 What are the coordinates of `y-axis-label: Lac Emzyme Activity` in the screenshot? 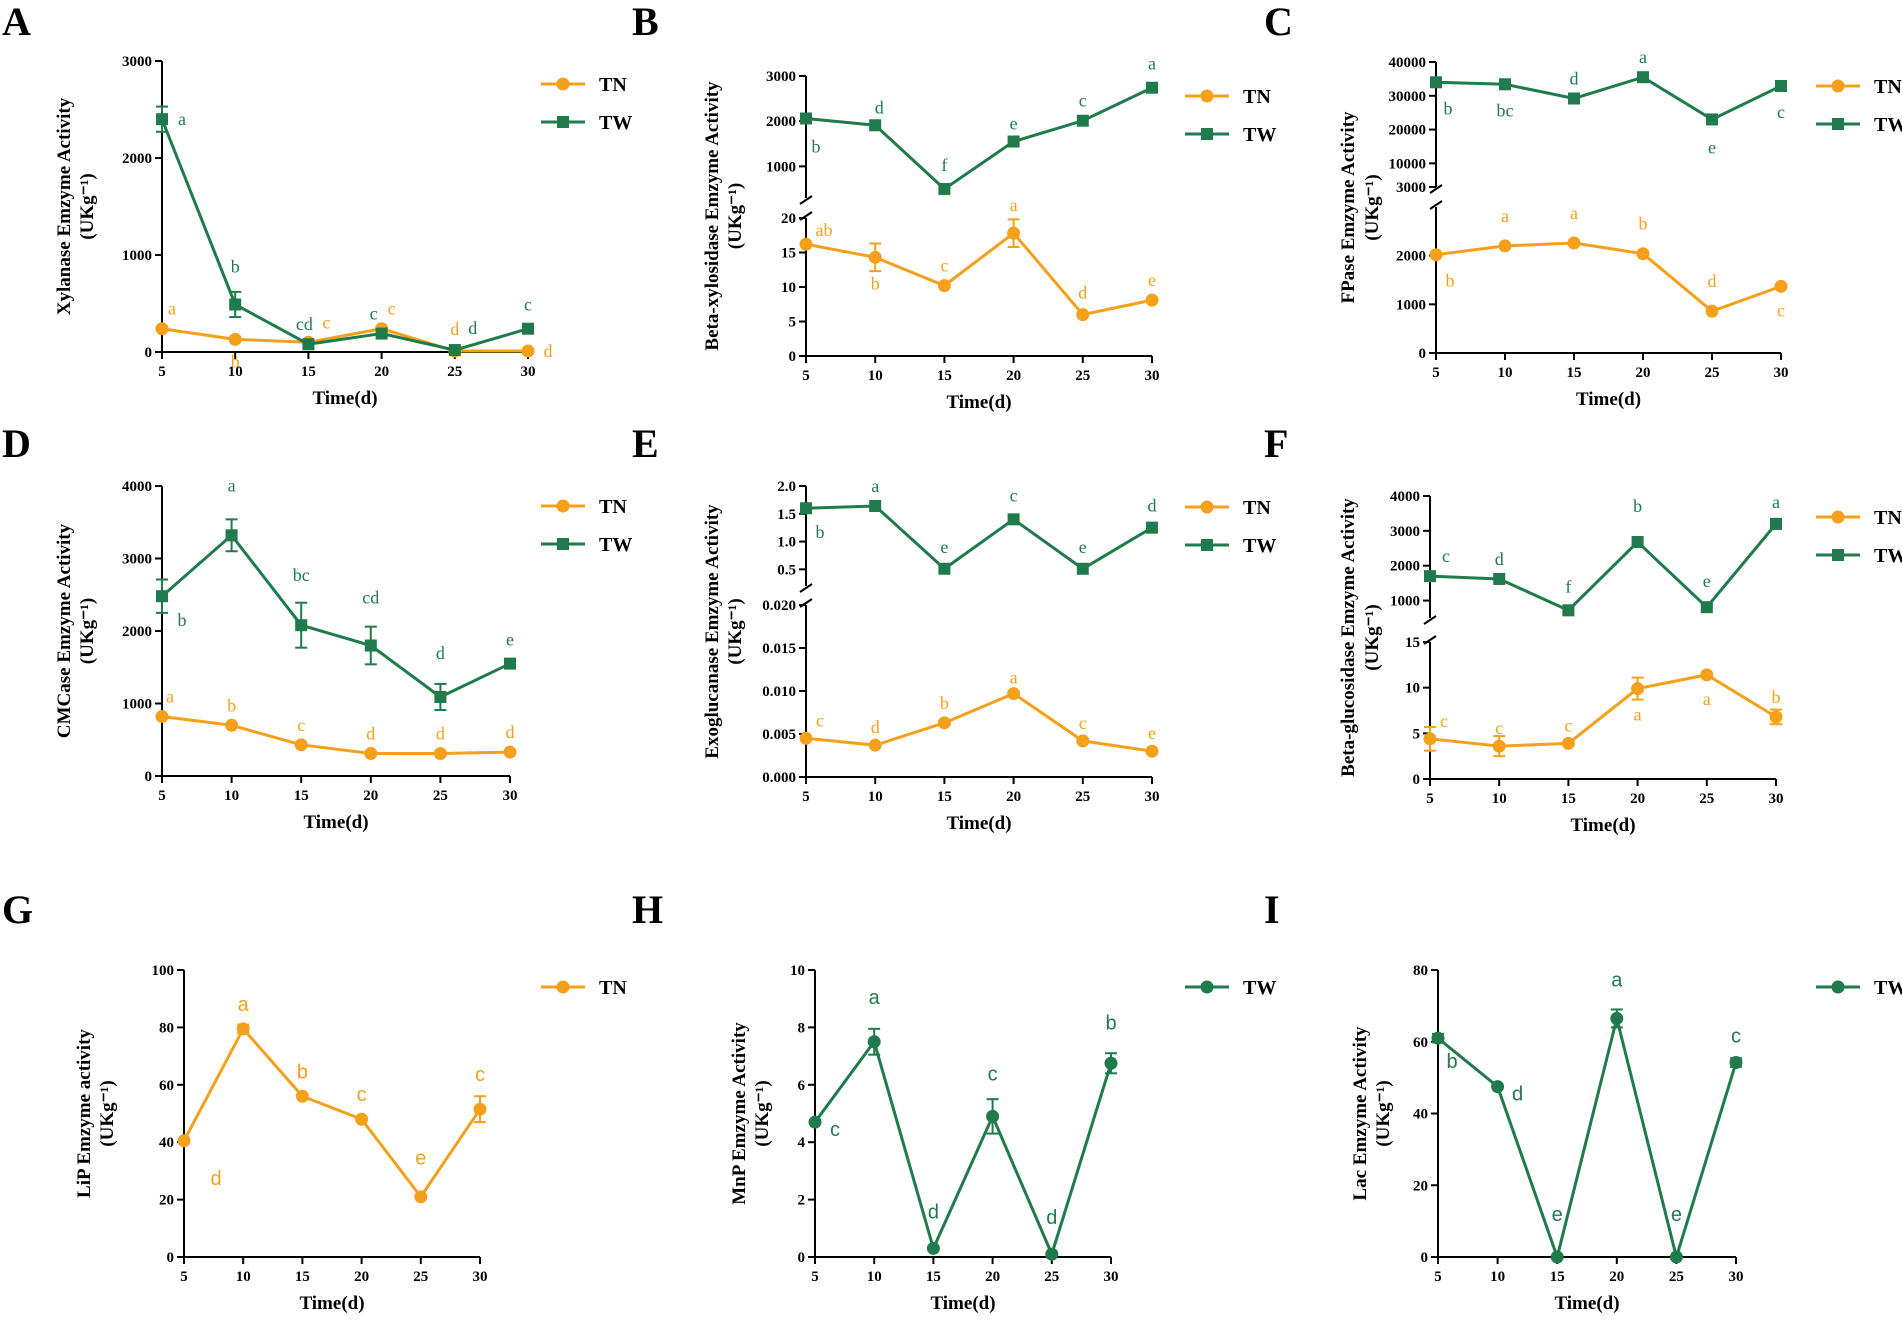 It's located at (1360, 1113).